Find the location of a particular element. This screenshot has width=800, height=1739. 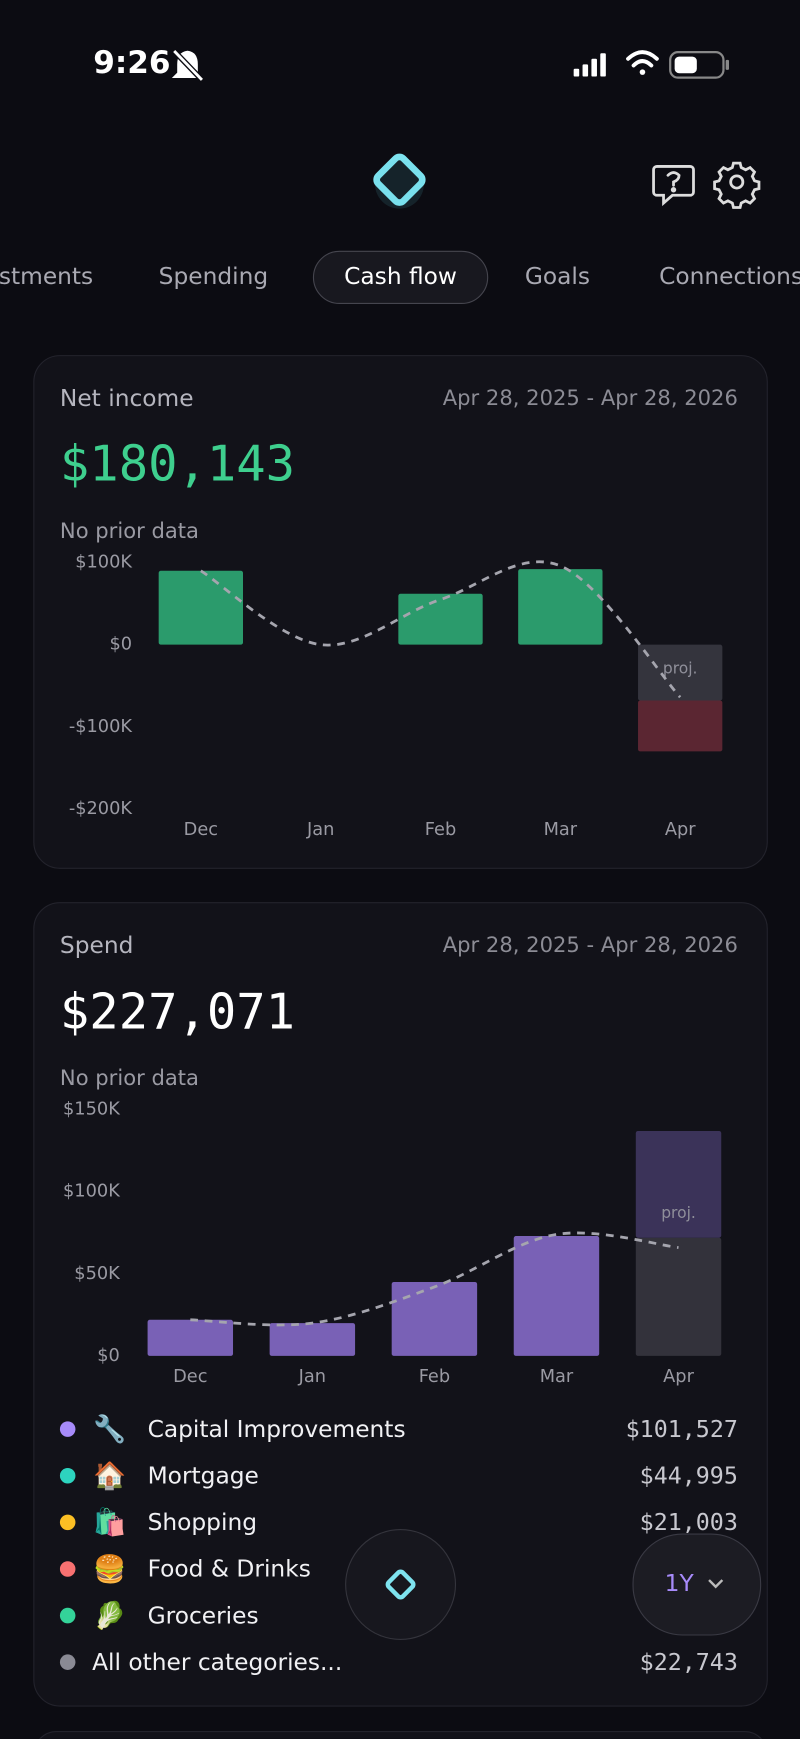

y-tick-label: $50K is located at coordinates (97, 1274).